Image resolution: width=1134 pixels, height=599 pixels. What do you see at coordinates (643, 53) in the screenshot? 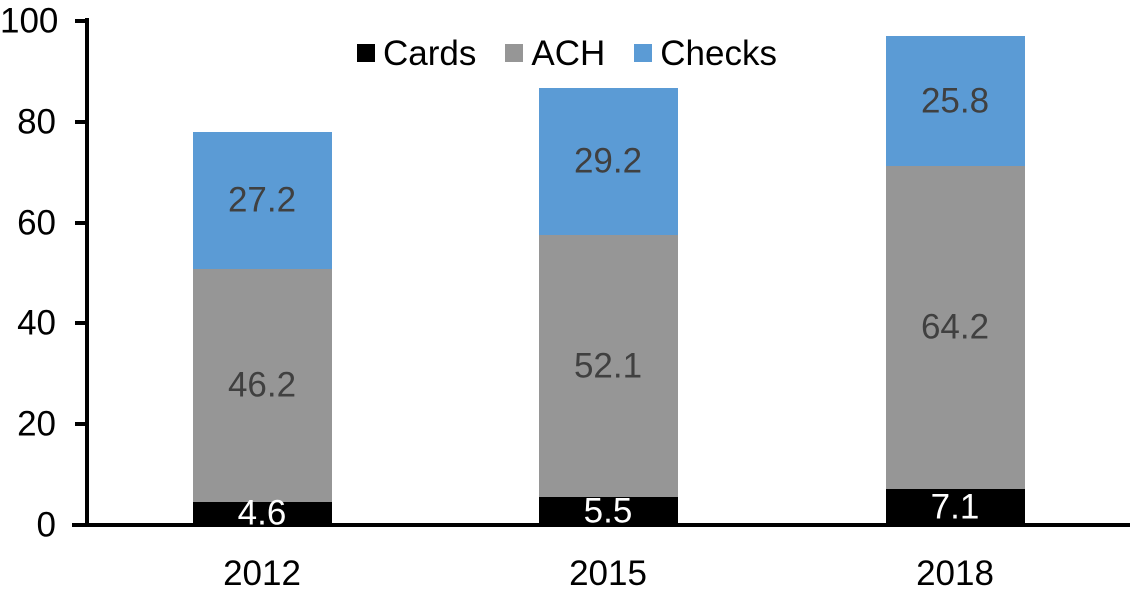
I see `legend-swatch-checks` at bounding box center [643, 53].